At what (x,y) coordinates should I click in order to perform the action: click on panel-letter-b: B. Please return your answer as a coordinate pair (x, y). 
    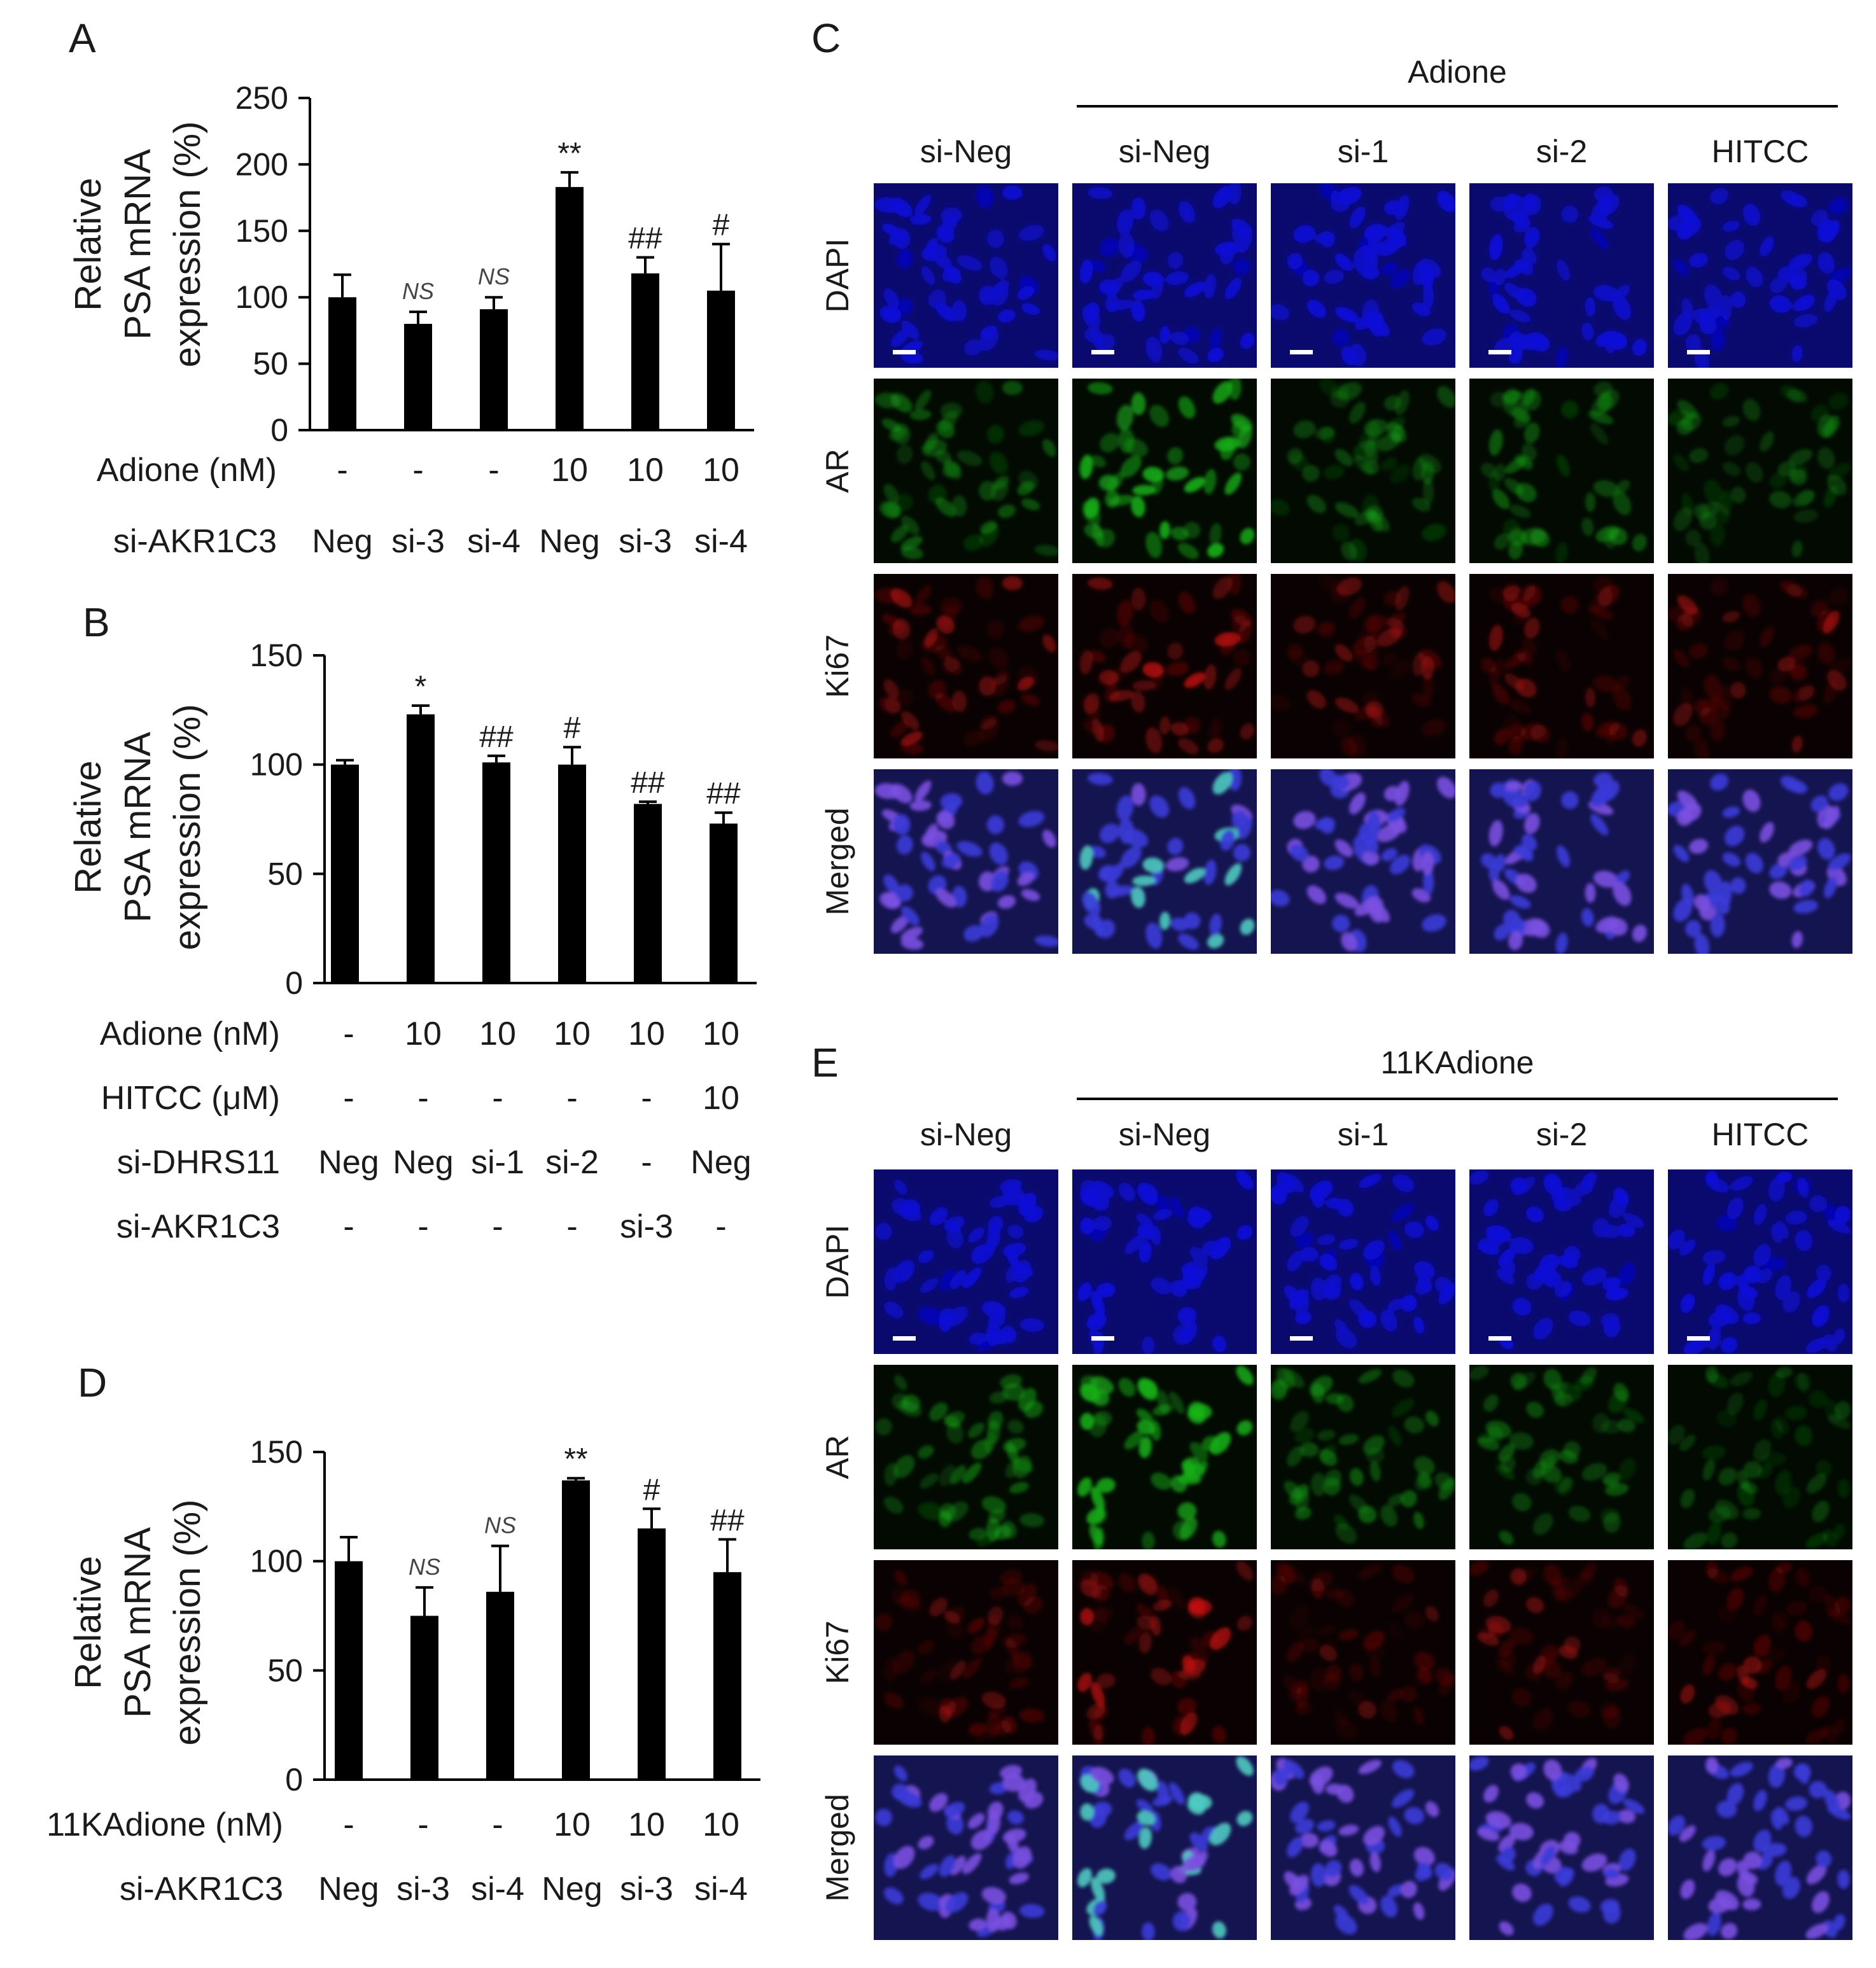
    Looking at the image, I should click on (96, 622).